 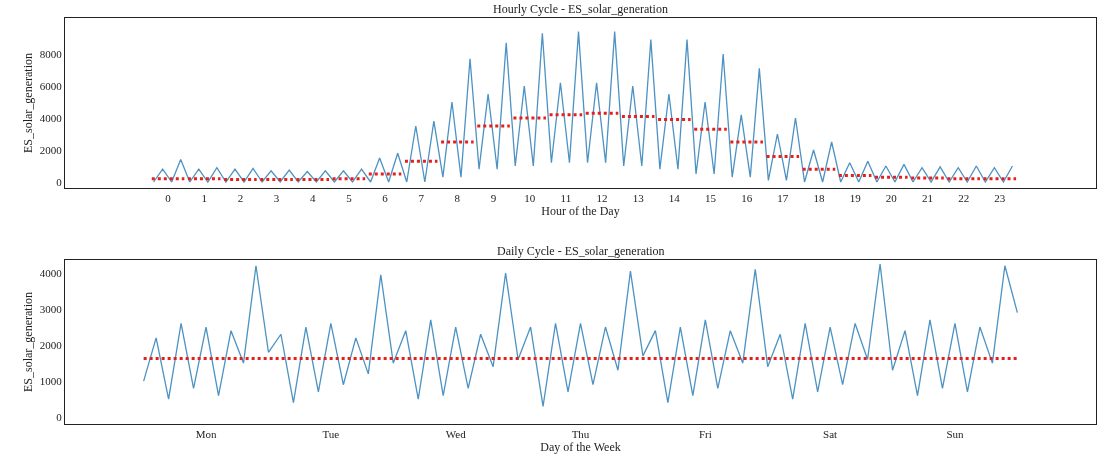 I want to click on x-tick-label: Sat, so click(x=830, y=434).